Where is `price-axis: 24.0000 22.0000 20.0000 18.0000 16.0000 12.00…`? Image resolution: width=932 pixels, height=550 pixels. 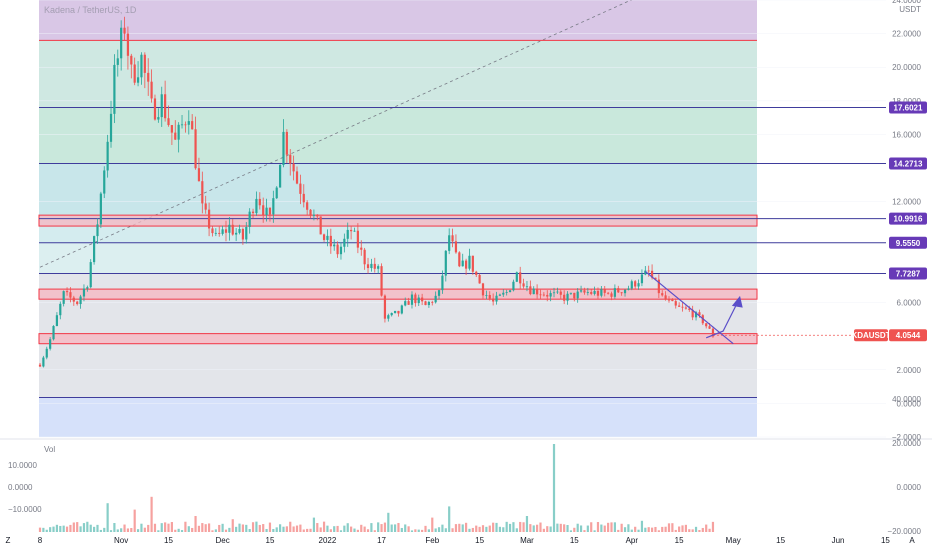
price-axis: 24.0000 22.0000 20.0000 18.0000 16.0000 12.00… is located at coordinates (907, 221).